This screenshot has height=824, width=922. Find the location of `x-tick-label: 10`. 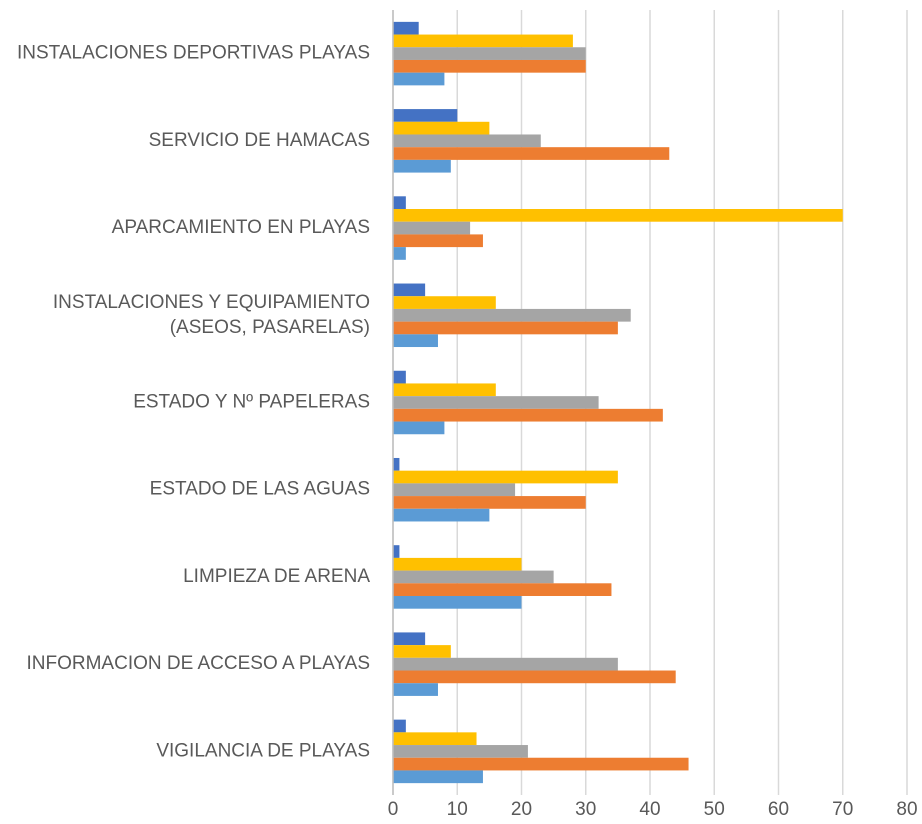

x-tick-label: 10 is located at coordinates (457, 809).